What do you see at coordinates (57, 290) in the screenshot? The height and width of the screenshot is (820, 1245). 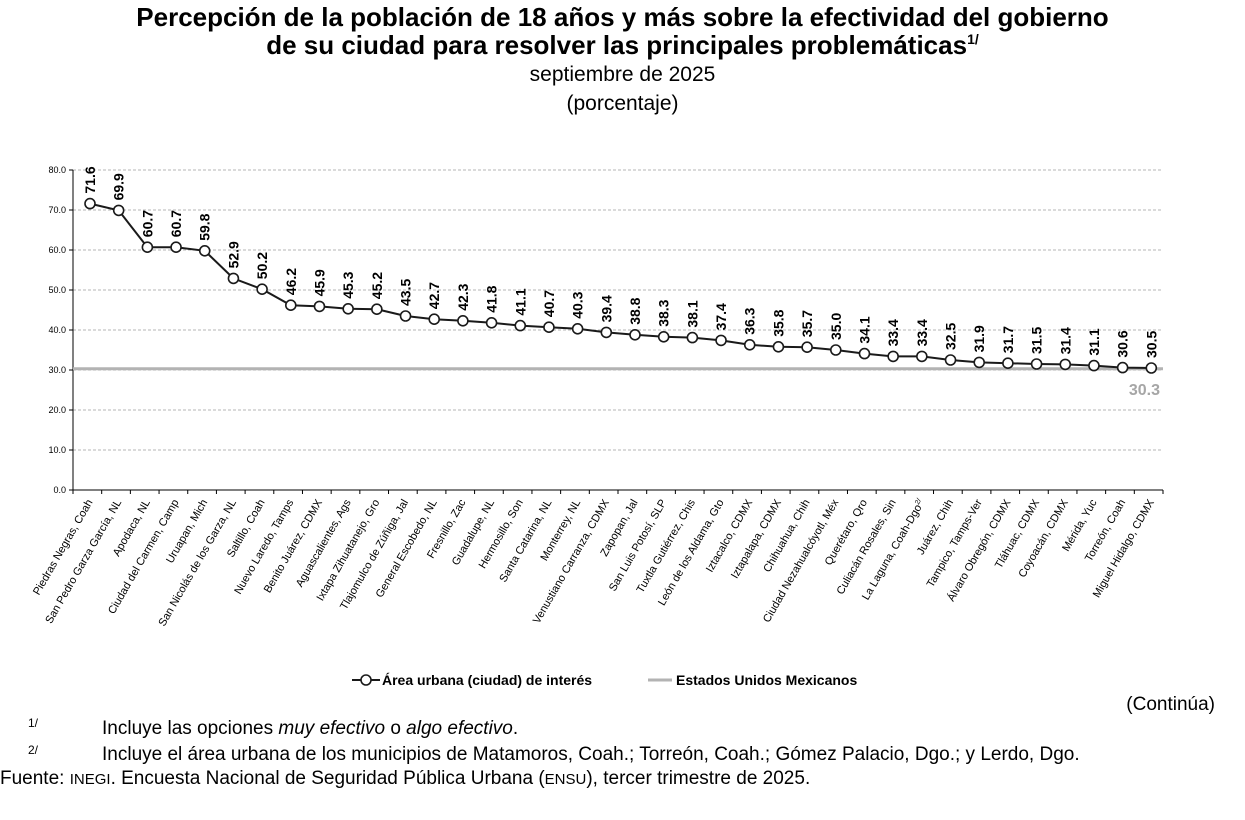 I see `y-tick-label: 50.0` at bounding box center [57, 290].